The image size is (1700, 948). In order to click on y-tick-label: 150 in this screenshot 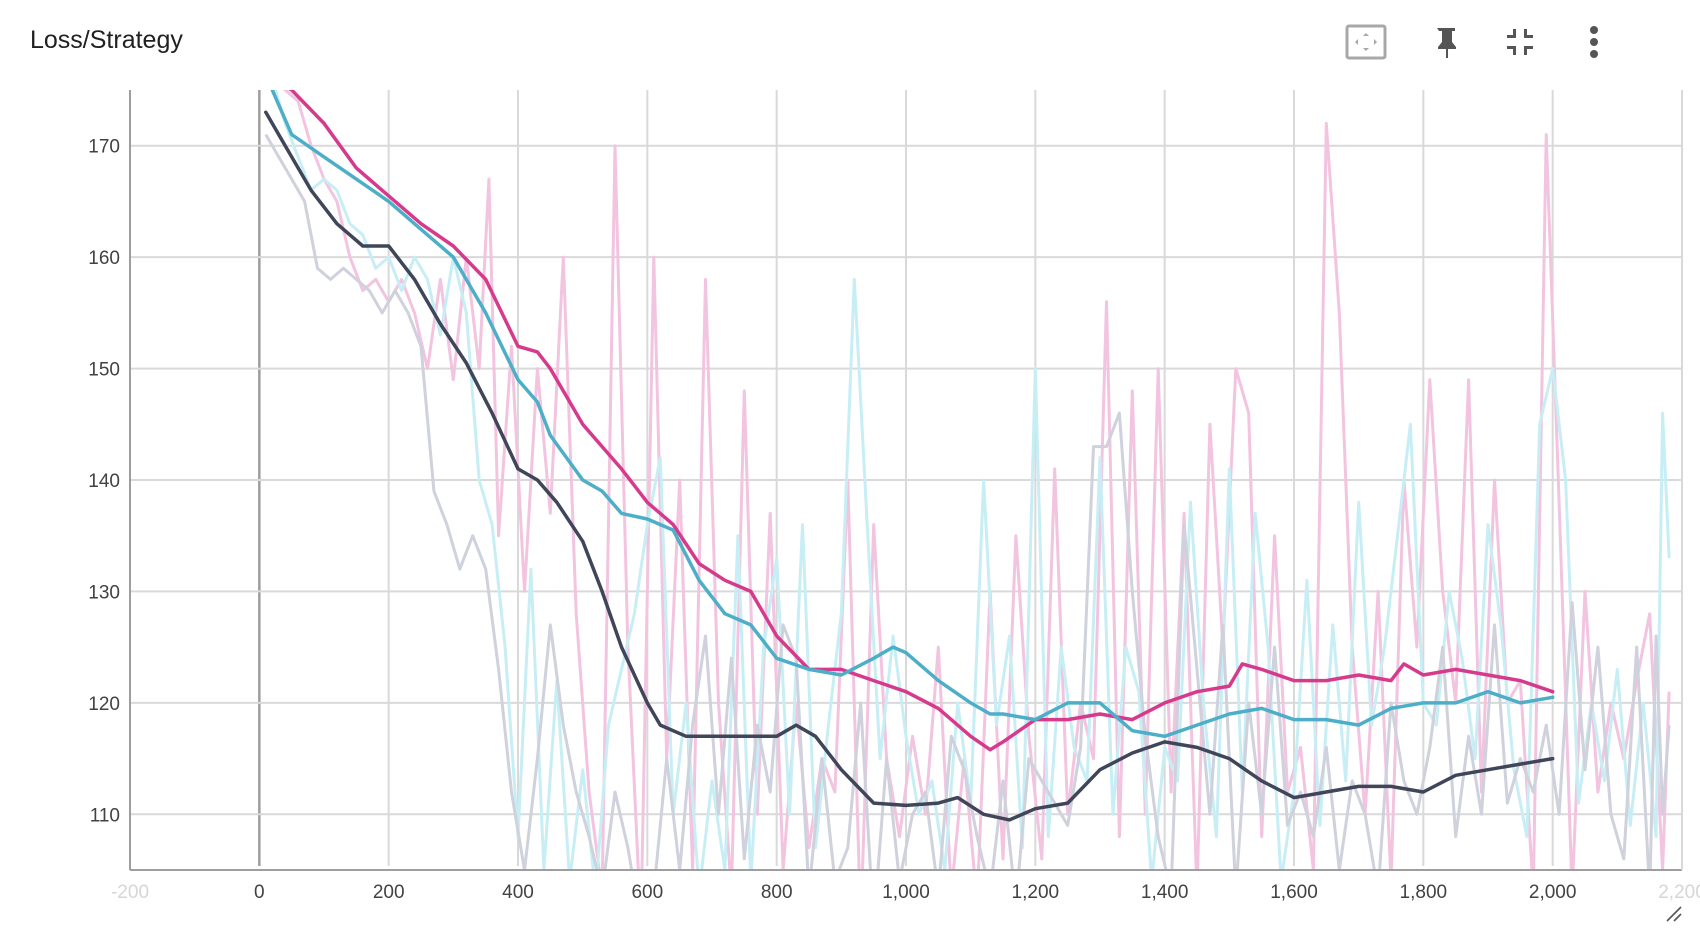, I will do `click(104, 370)`.